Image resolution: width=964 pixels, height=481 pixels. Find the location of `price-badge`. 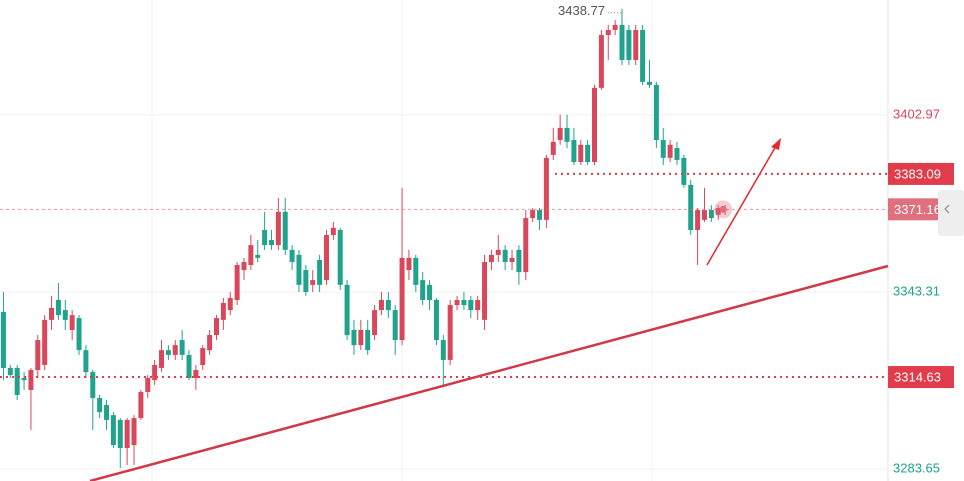

price-badge is located at coordinates (921, 209).